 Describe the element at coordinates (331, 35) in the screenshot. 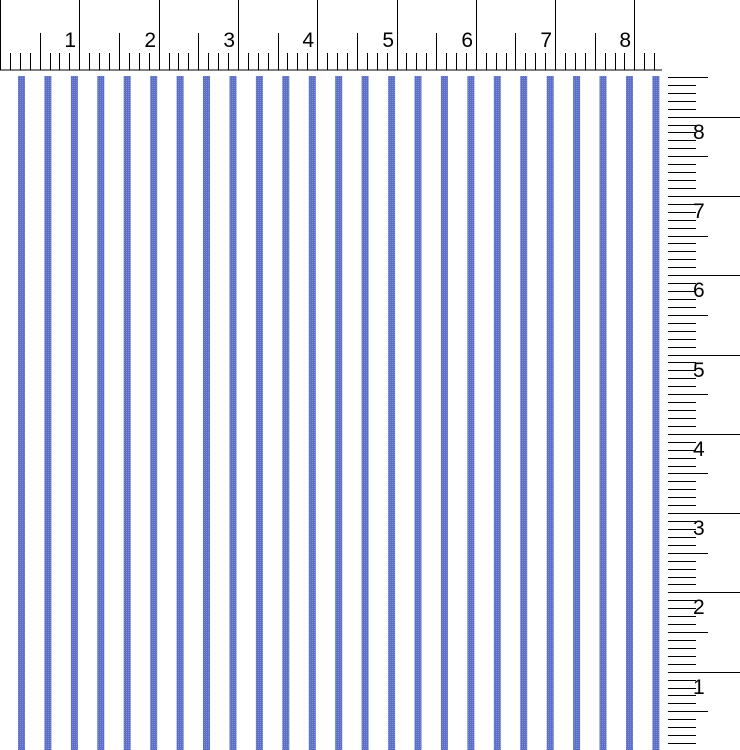

I see `top-ruler: 1 2 3 4 5 6 7 8` at that location.